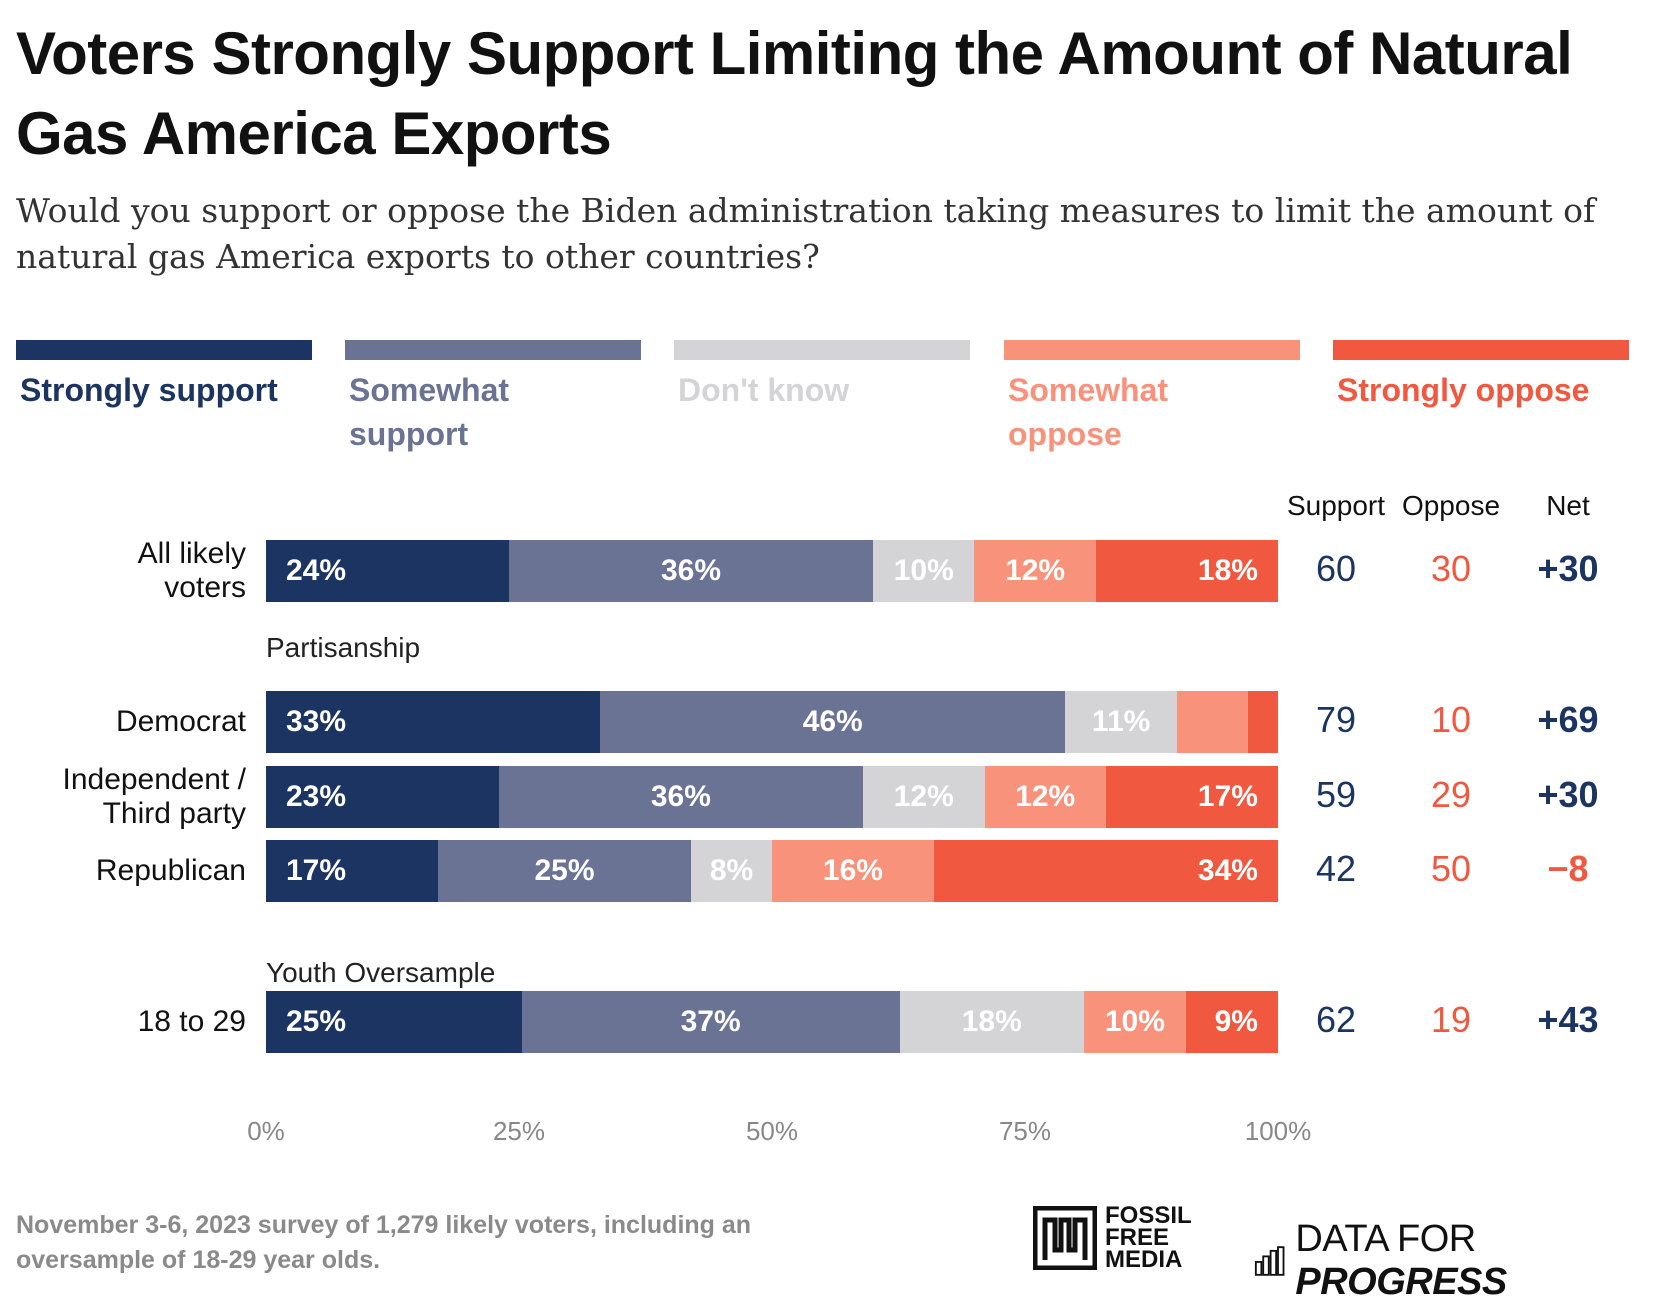  Describe the element at coordinates (1336, 1019) in the screenshot. I see `support-value: 62` at that location.